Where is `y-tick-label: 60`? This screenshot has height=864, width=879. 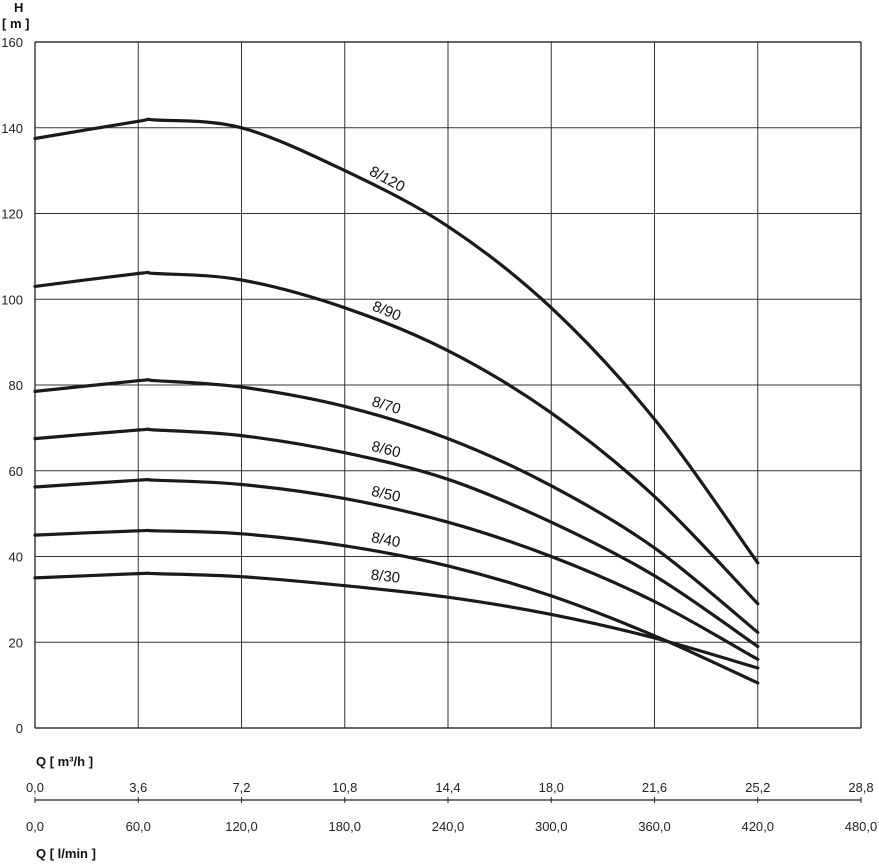
y-tick-label: 60 is located at coordinates (16, 471).